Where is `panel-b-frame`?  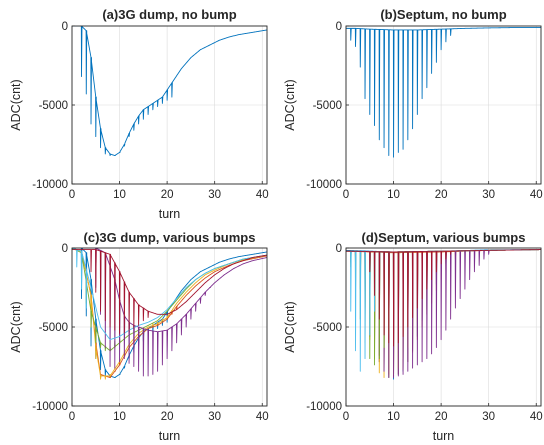
panel-b-frame is located at coordinates (443, 105).